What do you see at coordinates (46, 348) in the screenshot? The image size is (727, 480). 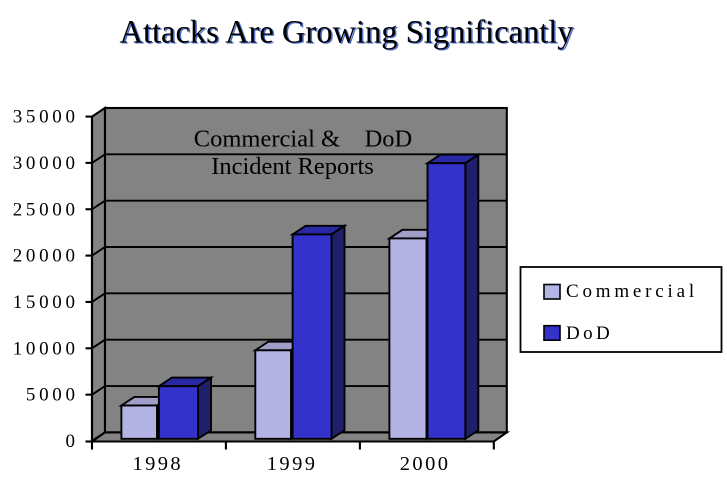 I see `svg-text: 10000` at bounding box center [46, 348].